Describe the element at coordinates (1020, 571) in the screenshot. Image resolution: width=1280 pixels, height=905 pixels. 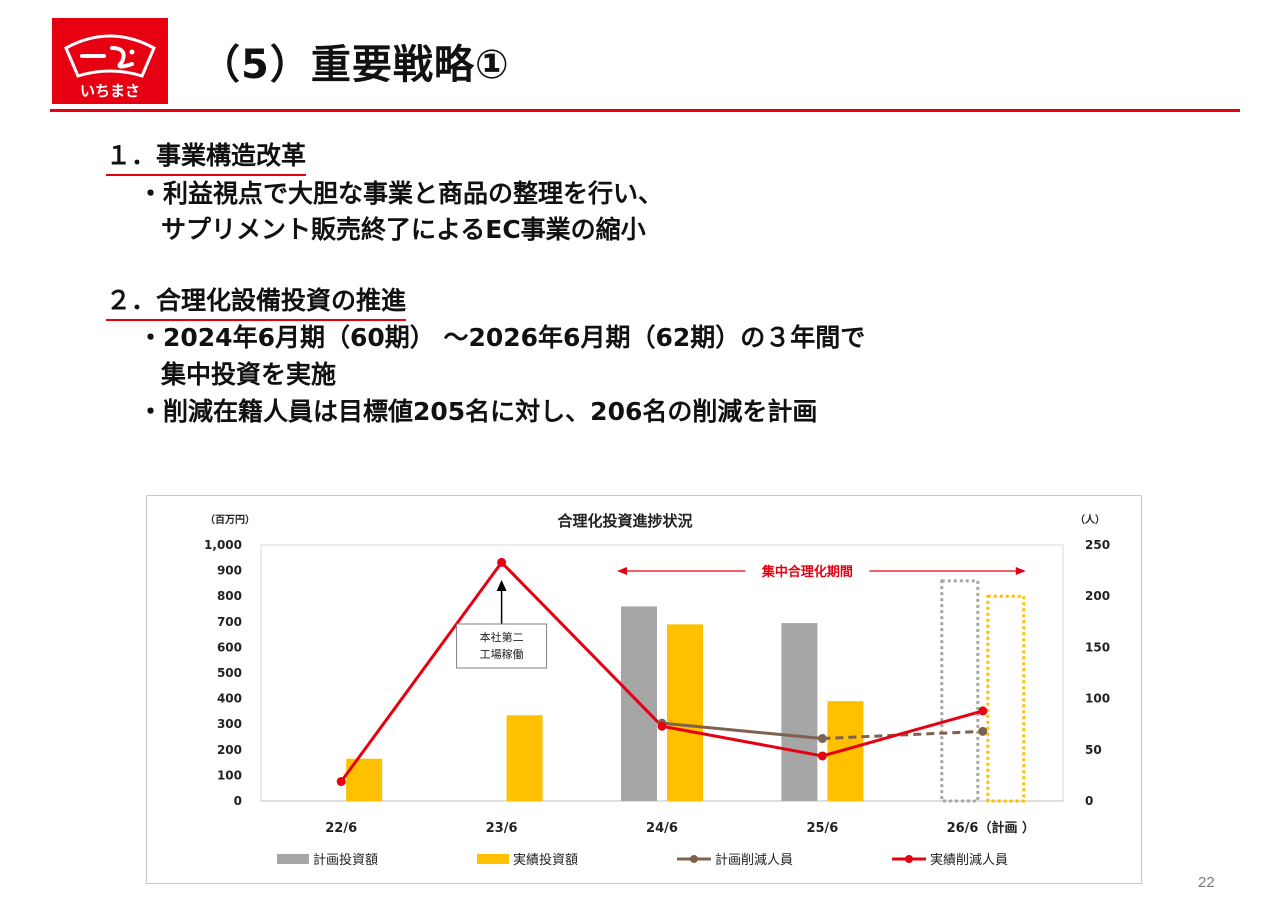
I see `period-arrow-right-head` at that location.